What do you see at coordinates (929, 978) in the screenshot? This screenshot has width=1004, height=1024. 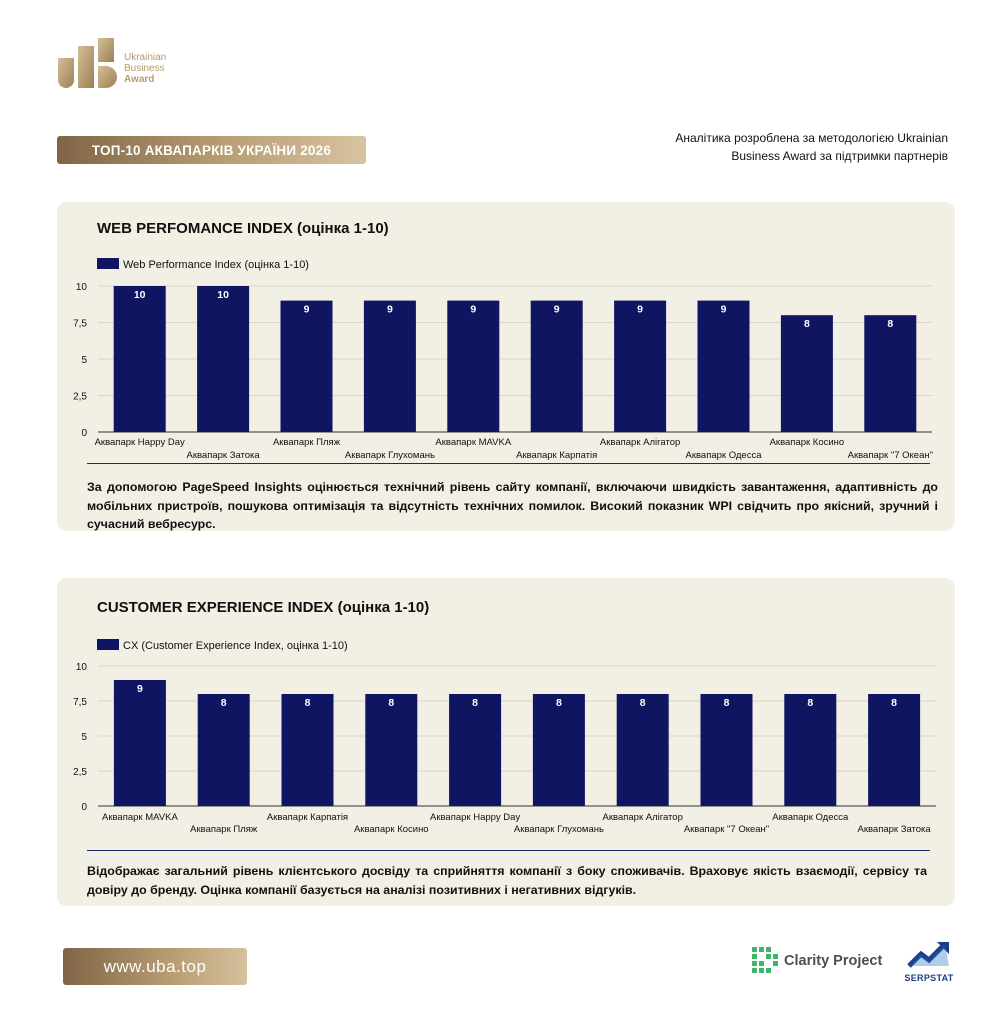 I see `serpstat-label: SERPSTAT` at bounding box center [929, 978].